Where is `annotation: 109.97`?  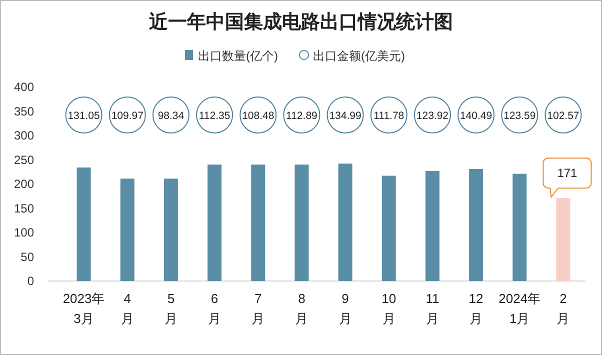 annotation: 109.97 is located at coordinates (127, 116).